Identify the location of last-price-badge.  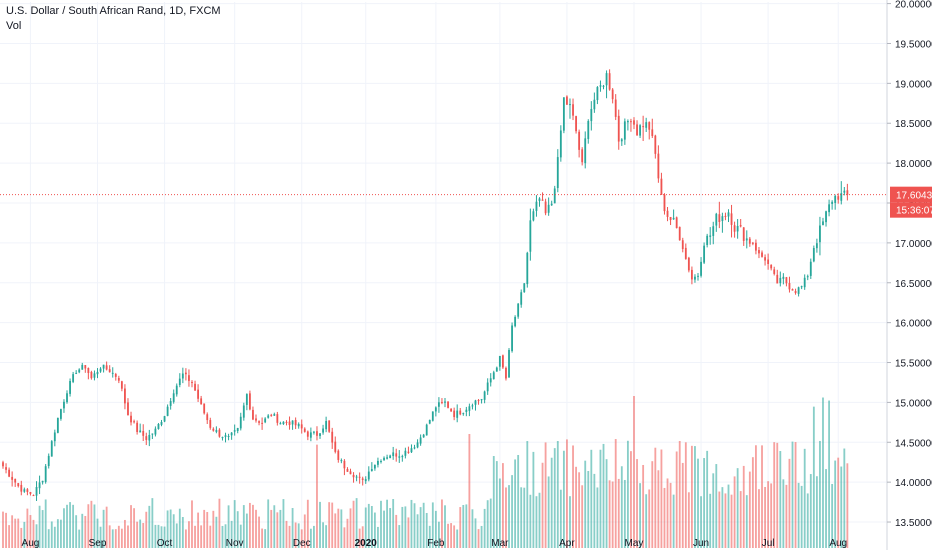
(911, 194).